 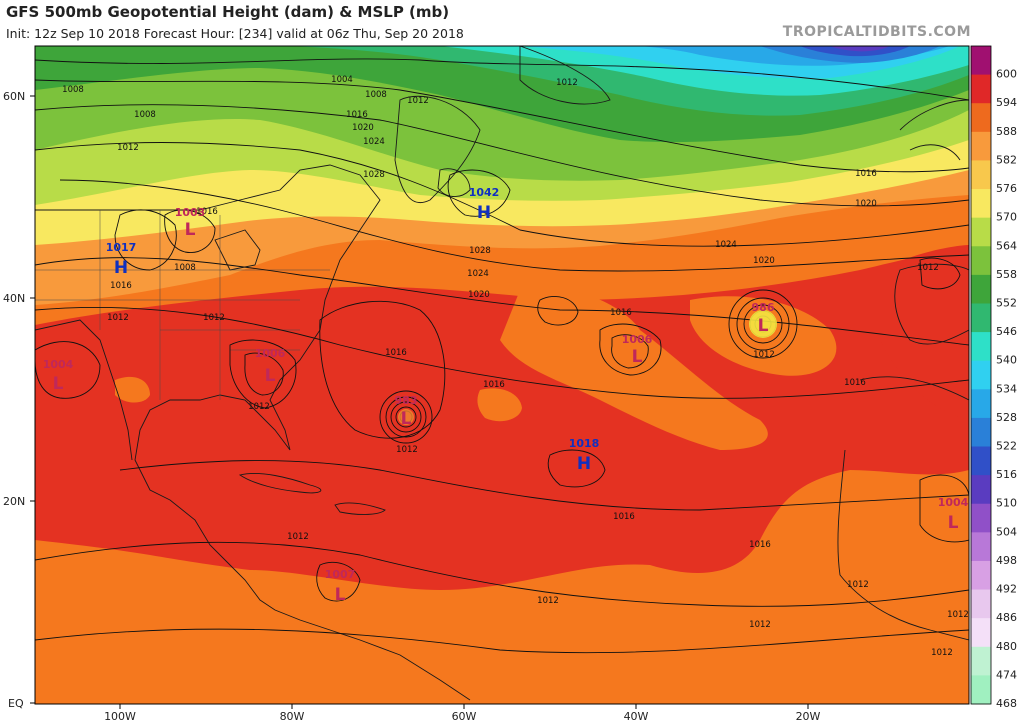 What do you see at coordinates (292, 716) in the screenshot?
I see `lon-label: 80W` at bounding box center [292, 716].